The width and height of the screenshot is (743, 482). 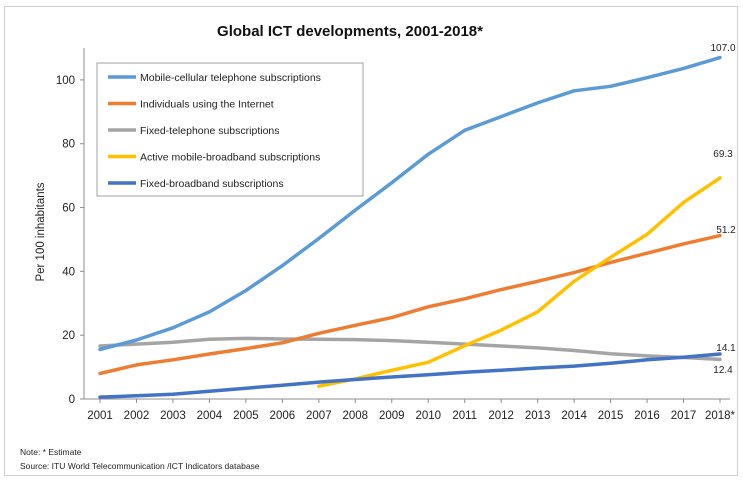 What do you see at coordinates (246, 416) in the screenshot?
I see `x-tick-label: 2005` at bounding box center [246, 416].